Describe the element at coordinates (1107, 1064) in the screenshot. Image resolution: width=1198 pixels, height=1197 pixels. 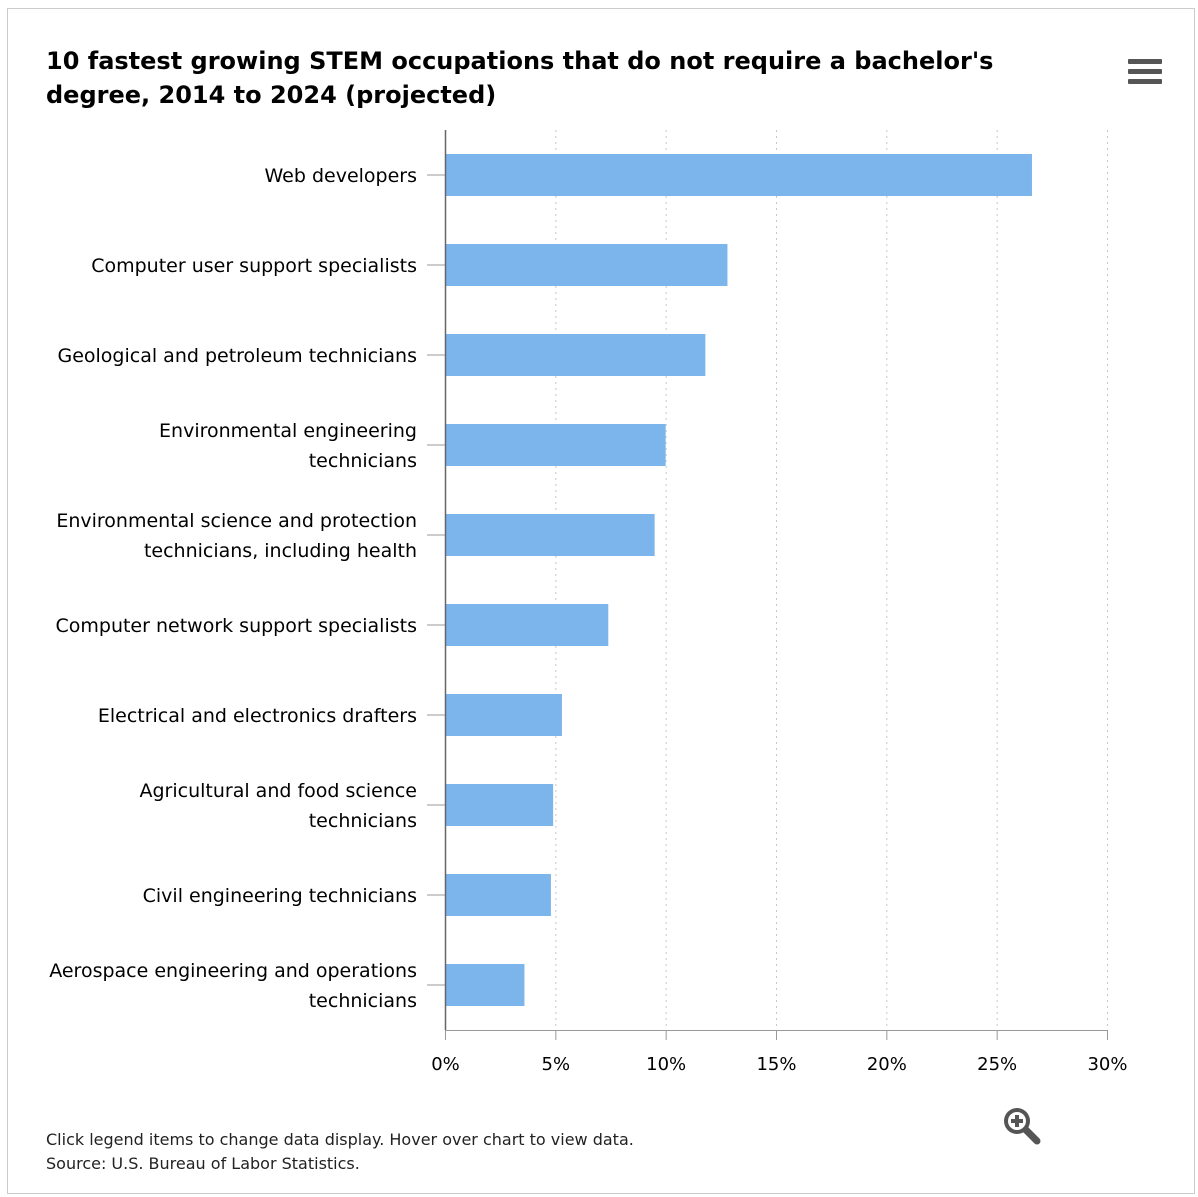
I see `x-tick-label: 30%` at that location.